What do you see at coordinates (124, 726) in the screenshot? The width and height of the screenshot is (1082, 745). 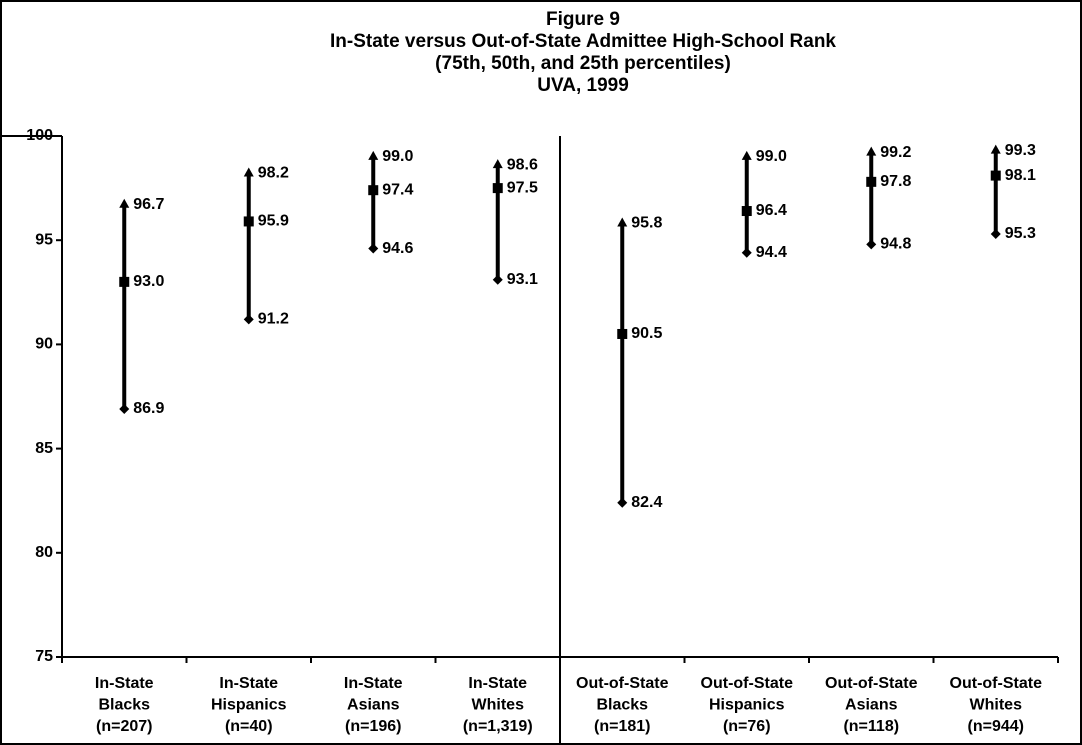 I see `x-tick-label: (n=207)` at bounding box center [124, 726].